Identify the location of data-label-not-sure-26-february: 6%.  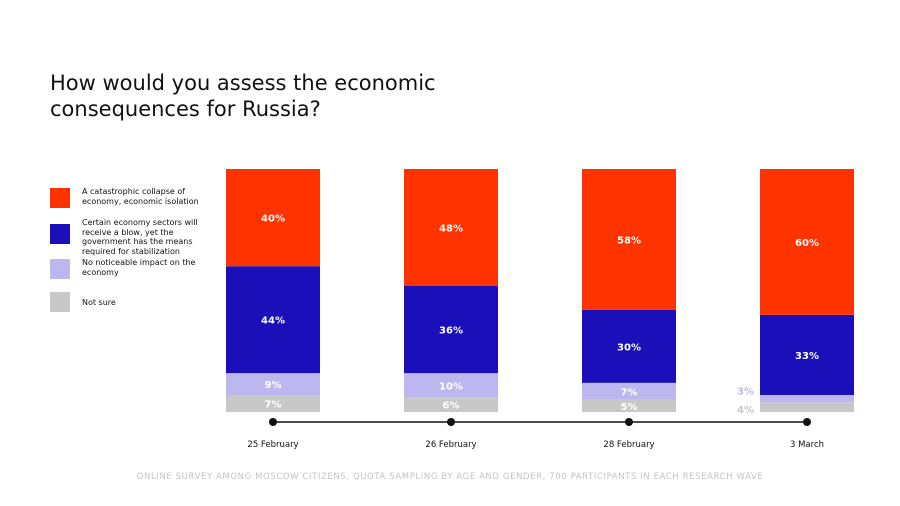
(451, 406).